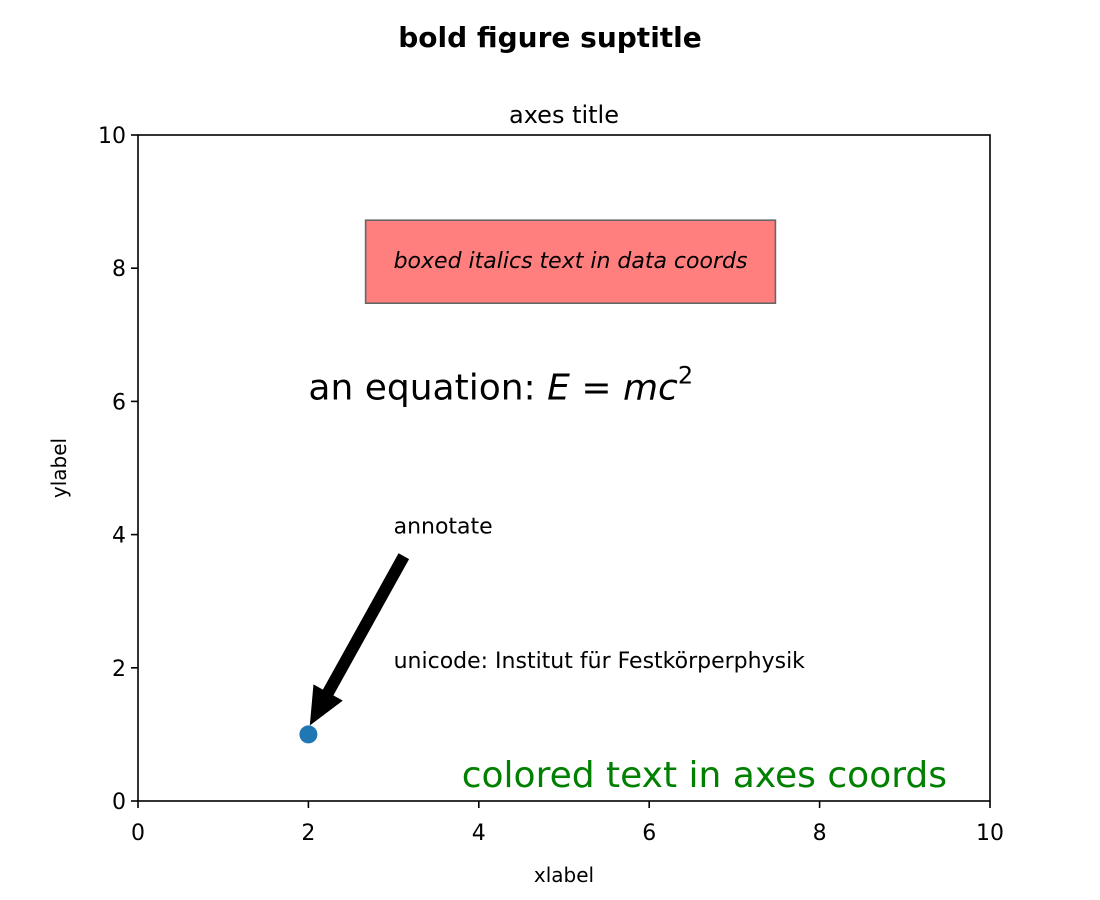 This screenshot has width=1100, height=900. I want to click on axes-coords-text: colored text in axes coords, so click(704, 775).